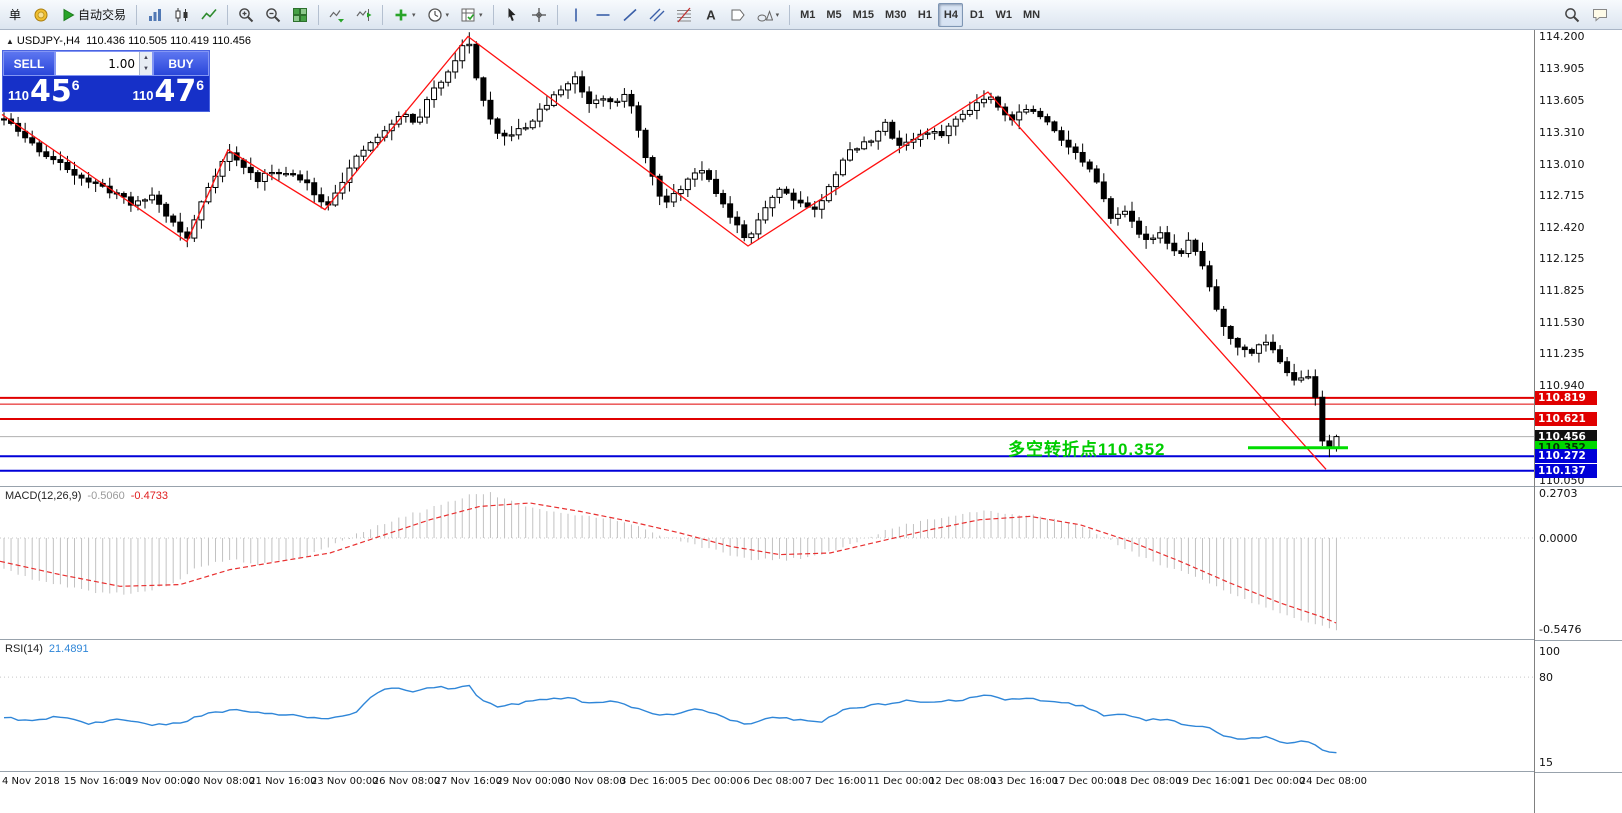 This screenshot has height=813, width=1622. I want to click on bars-icon, so click(155, 14).